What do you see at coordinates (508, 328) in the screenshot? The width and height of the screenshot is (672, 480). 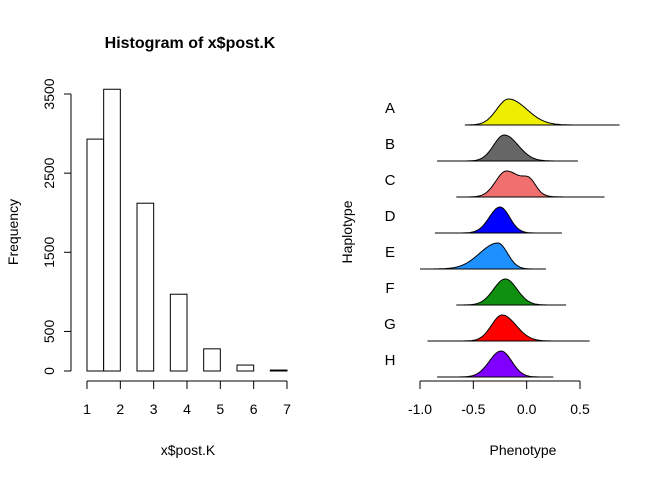 I see `ridge-density-G` at bounding box center [508, 328].